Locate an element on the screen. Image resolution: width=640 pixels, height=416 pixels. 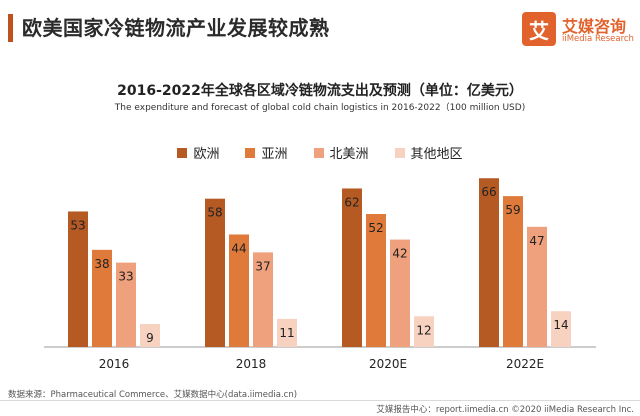
legend-item-europe: 欧洲 is located at coordinates (198, 152).